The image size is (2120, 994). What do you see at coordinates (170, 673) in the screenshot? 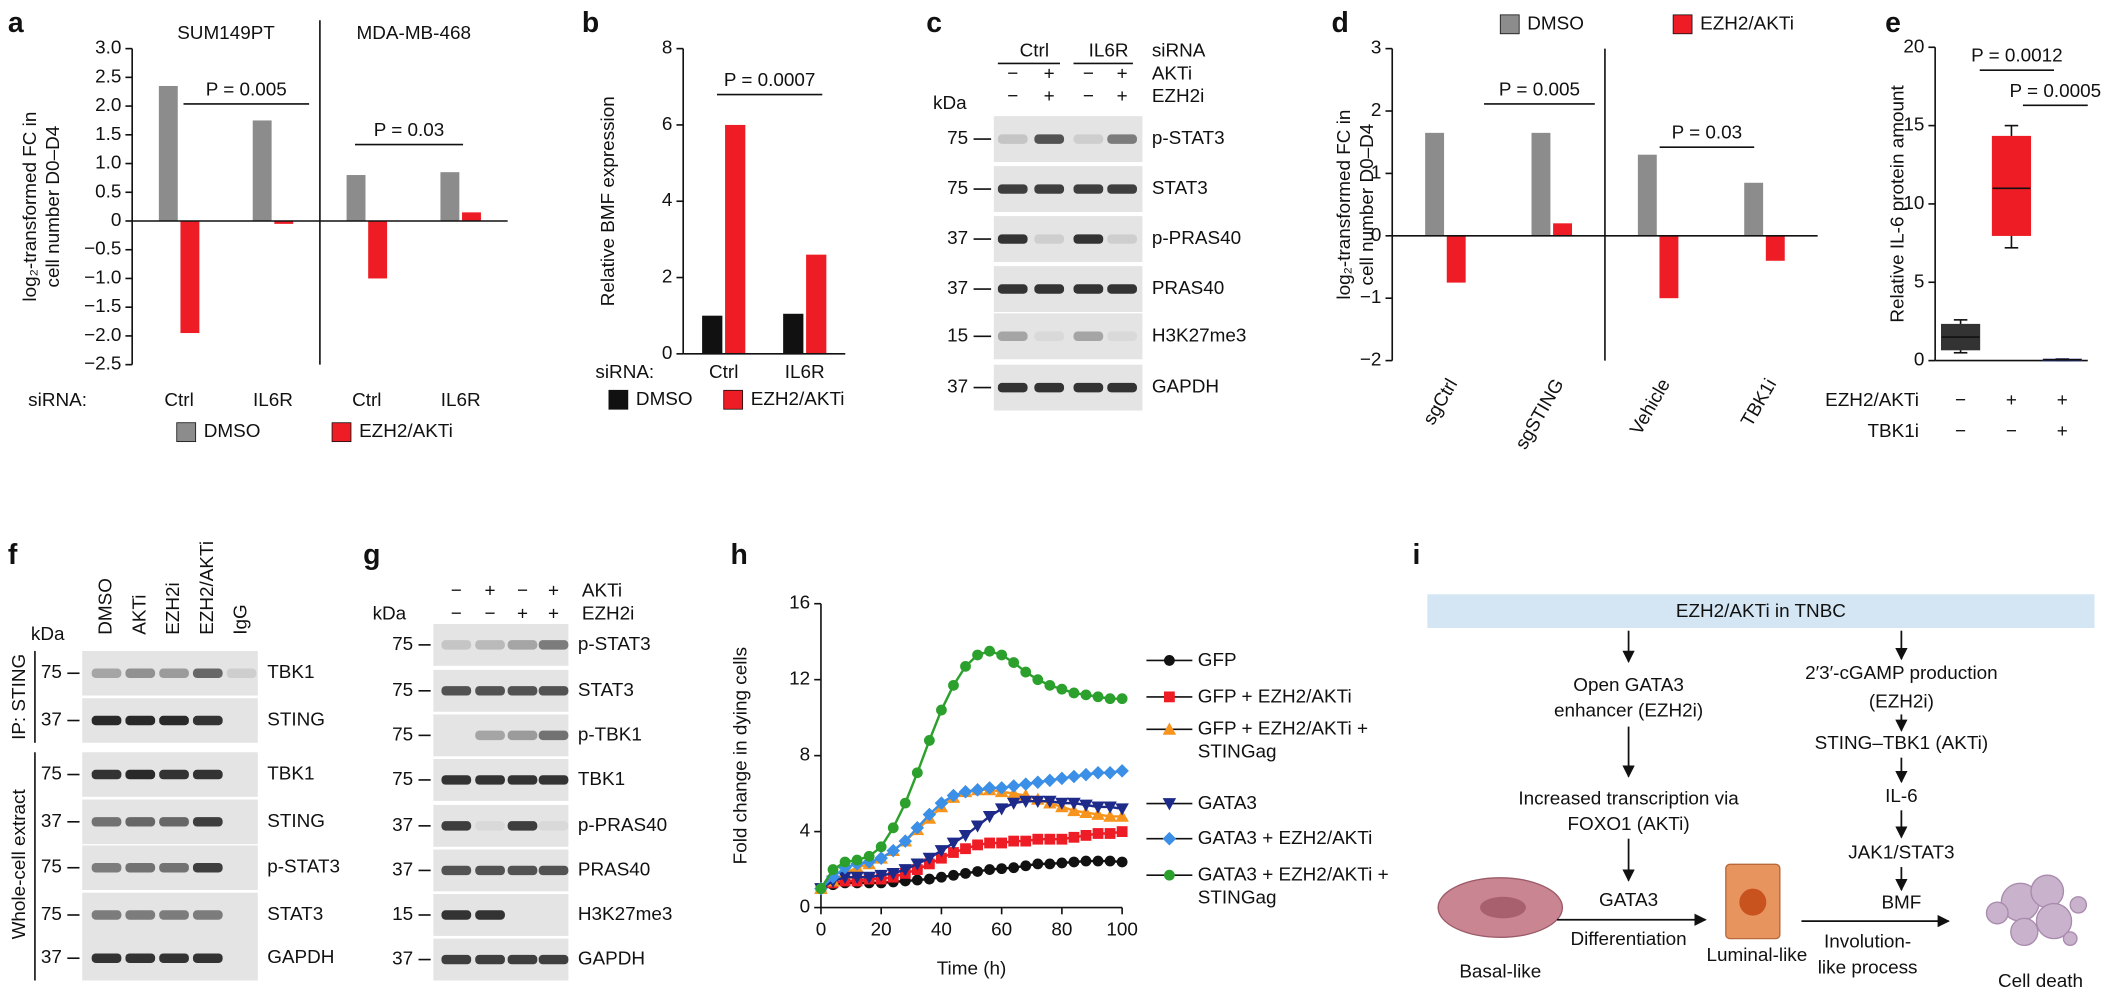
I see `blot-strip` at bounding box center [170, 673].